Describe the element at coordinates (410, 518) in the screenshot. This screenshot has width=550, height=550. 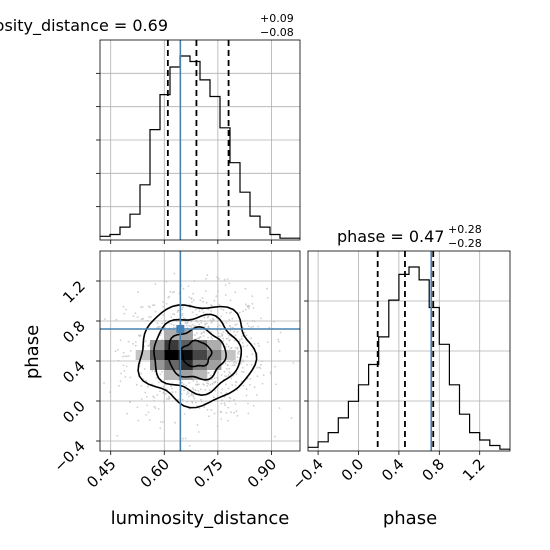
I see `xlabel-phase: phase` at that location.